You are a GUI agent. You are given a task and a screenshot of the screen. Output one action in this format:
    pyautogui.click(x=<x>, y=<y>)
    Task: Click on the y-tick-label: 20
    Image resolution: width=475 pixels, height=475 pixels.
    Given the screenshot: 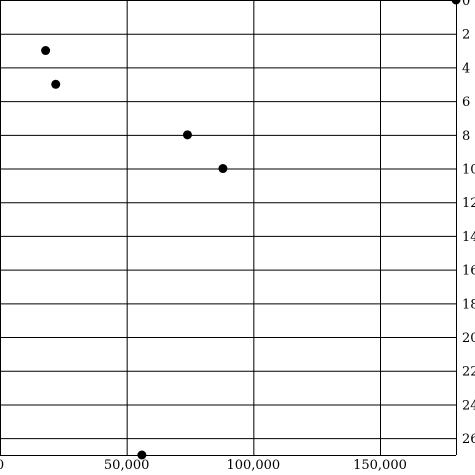 What is the action you would take?
    pyautogui.click(x=468, y=338)
    